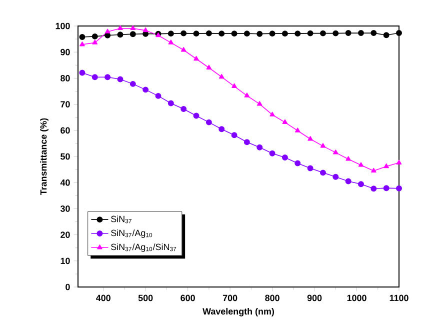 The image size is (422, 335). What do you see at coordinates (65, 156) in the screenshot?
I see `y-tick-label: 50` at bounding box center [65, 156].